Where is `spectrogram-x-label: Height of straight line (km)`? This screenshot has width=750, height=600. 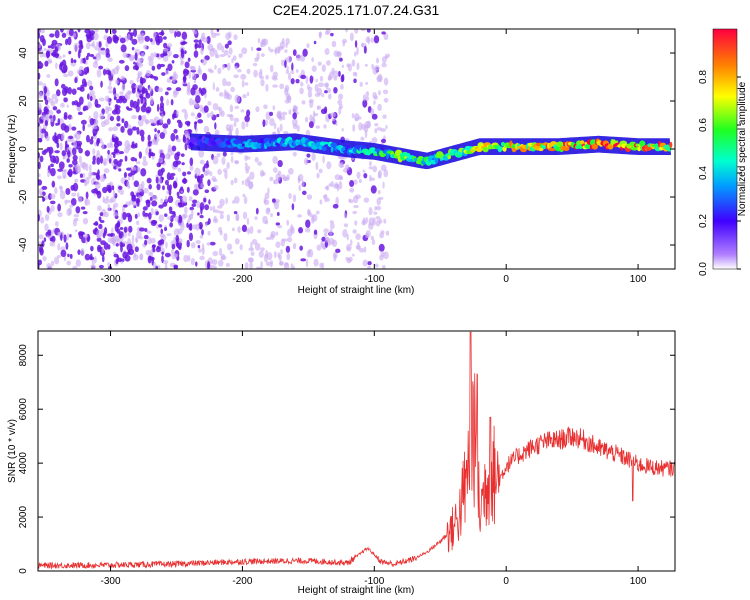 spectrogram-x-label: Height of straight line (km) is located at coordinates (356, 290).